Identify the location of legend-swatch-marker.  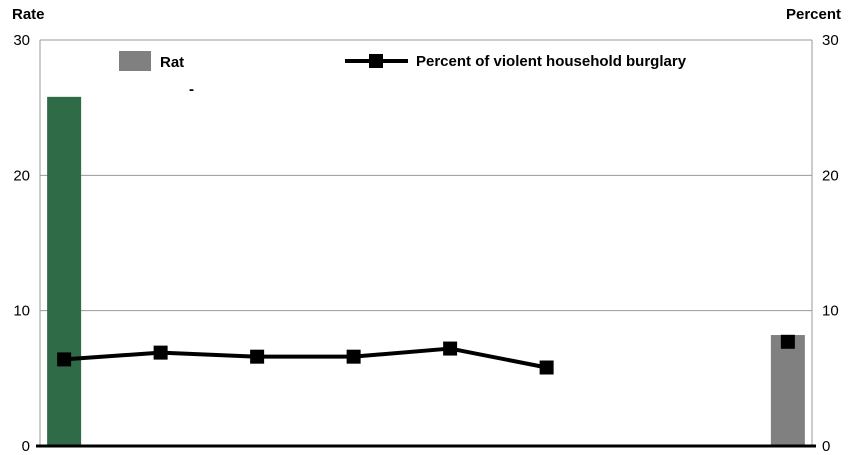
(376, 61).